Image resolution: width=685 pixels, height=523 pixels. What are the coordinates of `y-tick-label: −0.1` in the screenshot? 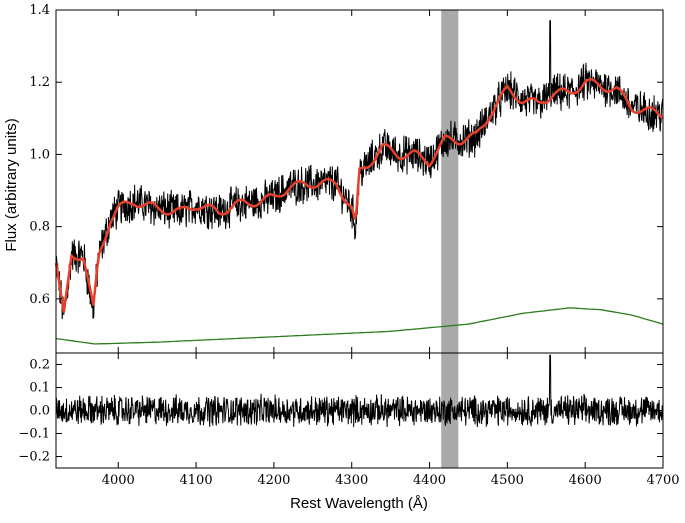 It's located at (34, 434).